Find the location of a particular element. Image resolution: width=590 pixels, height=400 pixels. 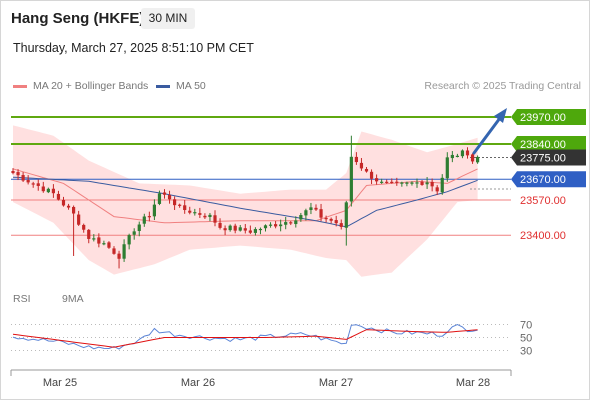

level-label-resistance: 23840.00 is located at coordinates (548, 143).